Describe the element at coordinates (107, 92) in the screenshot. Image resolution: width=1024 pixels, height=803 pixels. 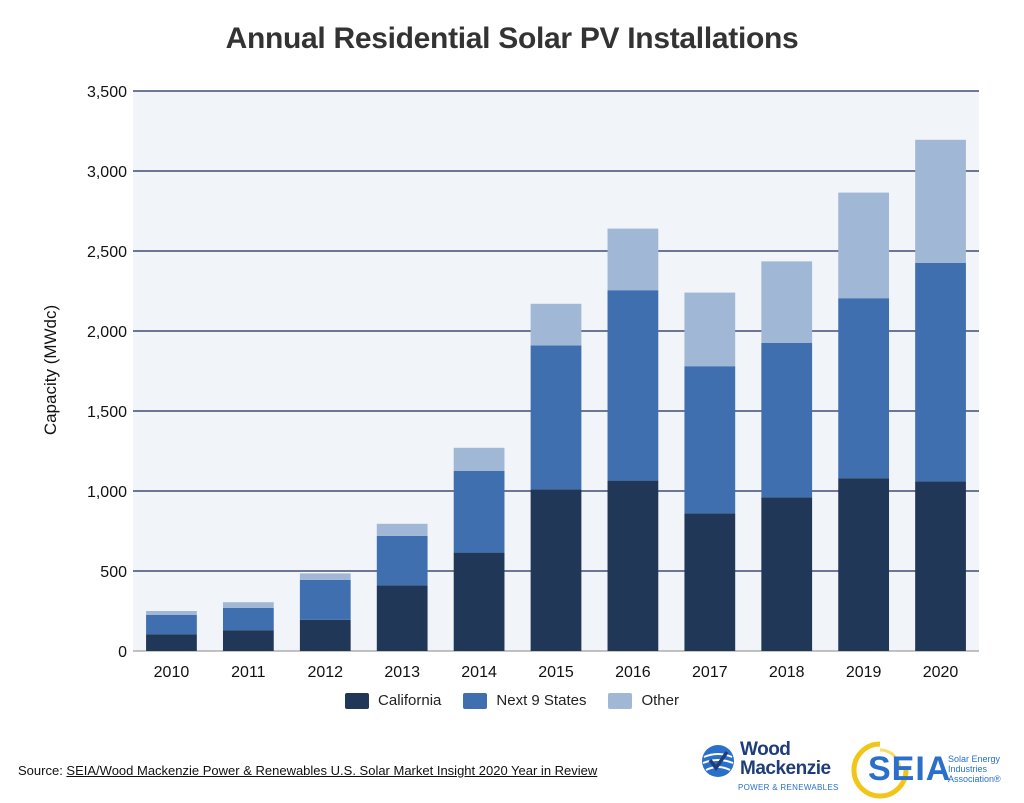
I see `y-tick-label: 3,500` at that location.